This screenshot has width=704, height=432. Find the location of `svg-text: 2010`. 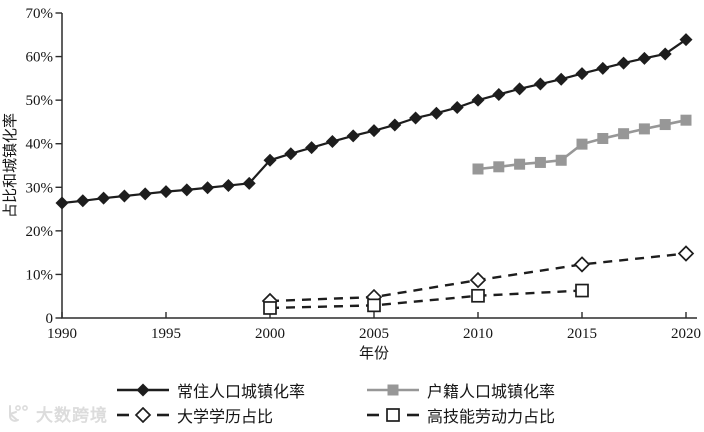

svg-text: 2010 is located at coordinates (478, 334).